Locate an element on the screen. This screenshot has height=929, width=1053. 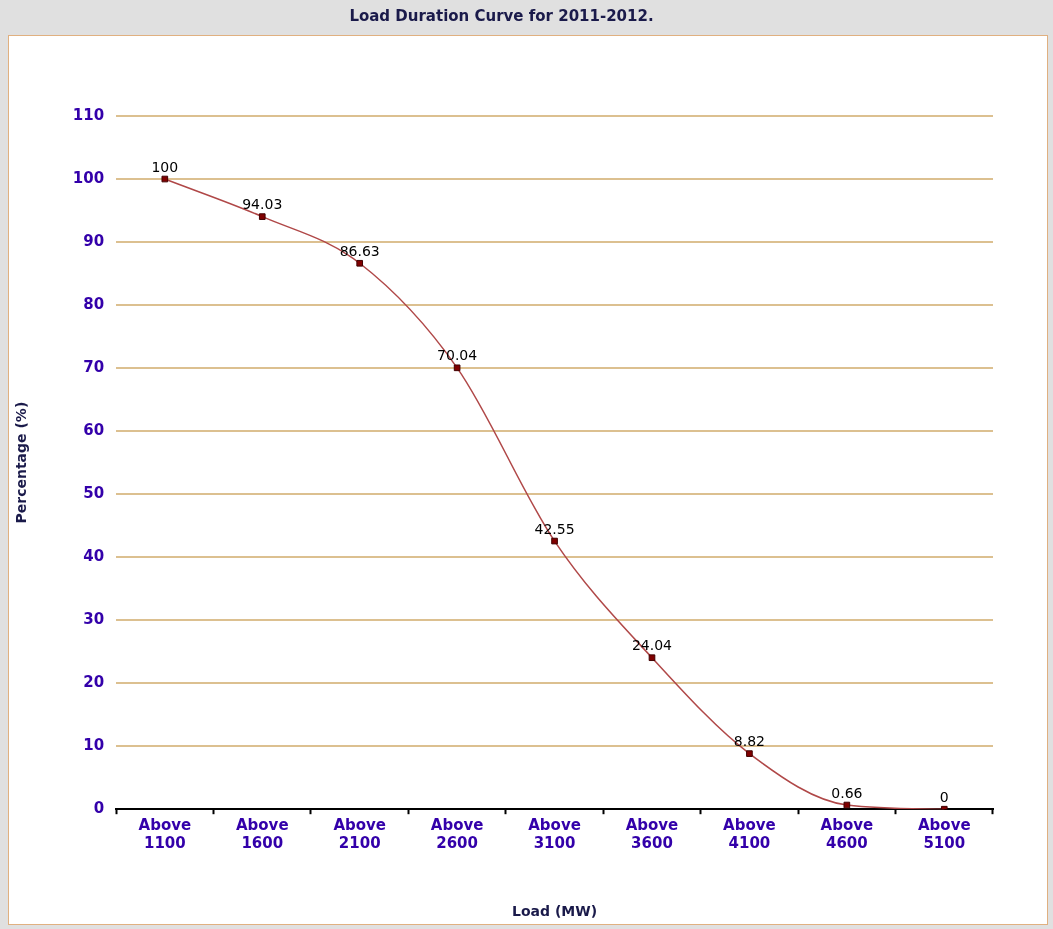
y-tick-label: 50 is located at coordinates (94, 493).